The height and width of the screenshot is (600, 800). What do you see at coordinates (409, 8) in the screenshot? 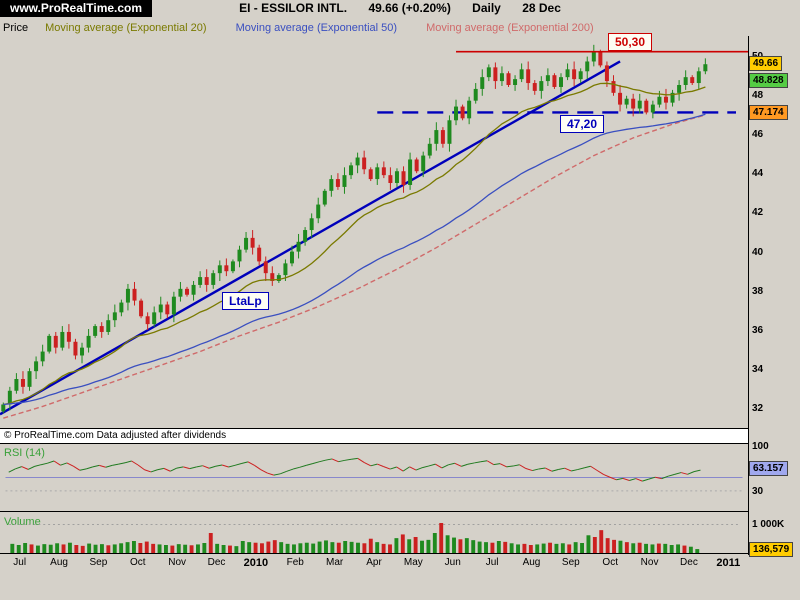
I see `last-price-change: 49.66 (+0.20%)` at bounding box center [409, 8].